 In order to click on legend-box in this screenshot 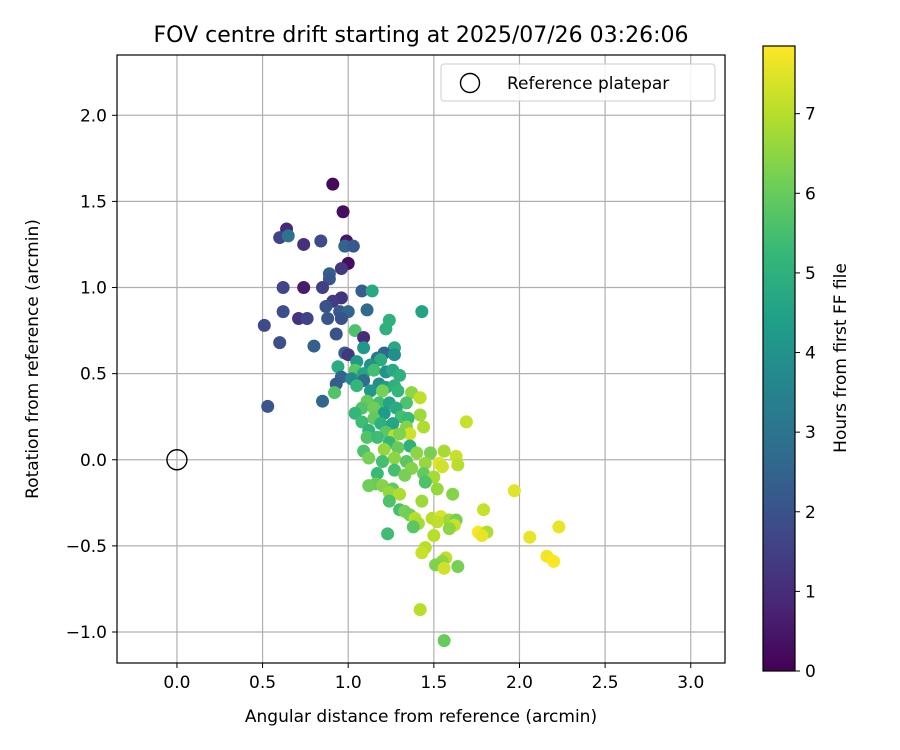, I will do `click(578, 82)`.